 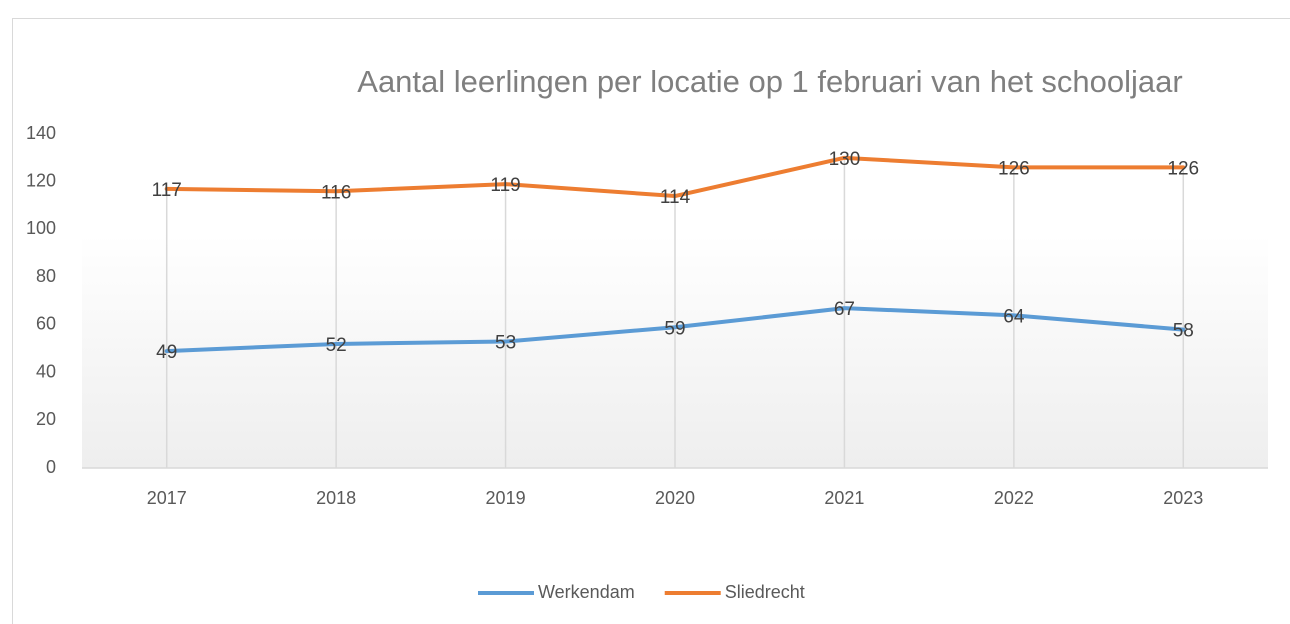 I want to click on data-label: 64, so click(x=1014, y=316).